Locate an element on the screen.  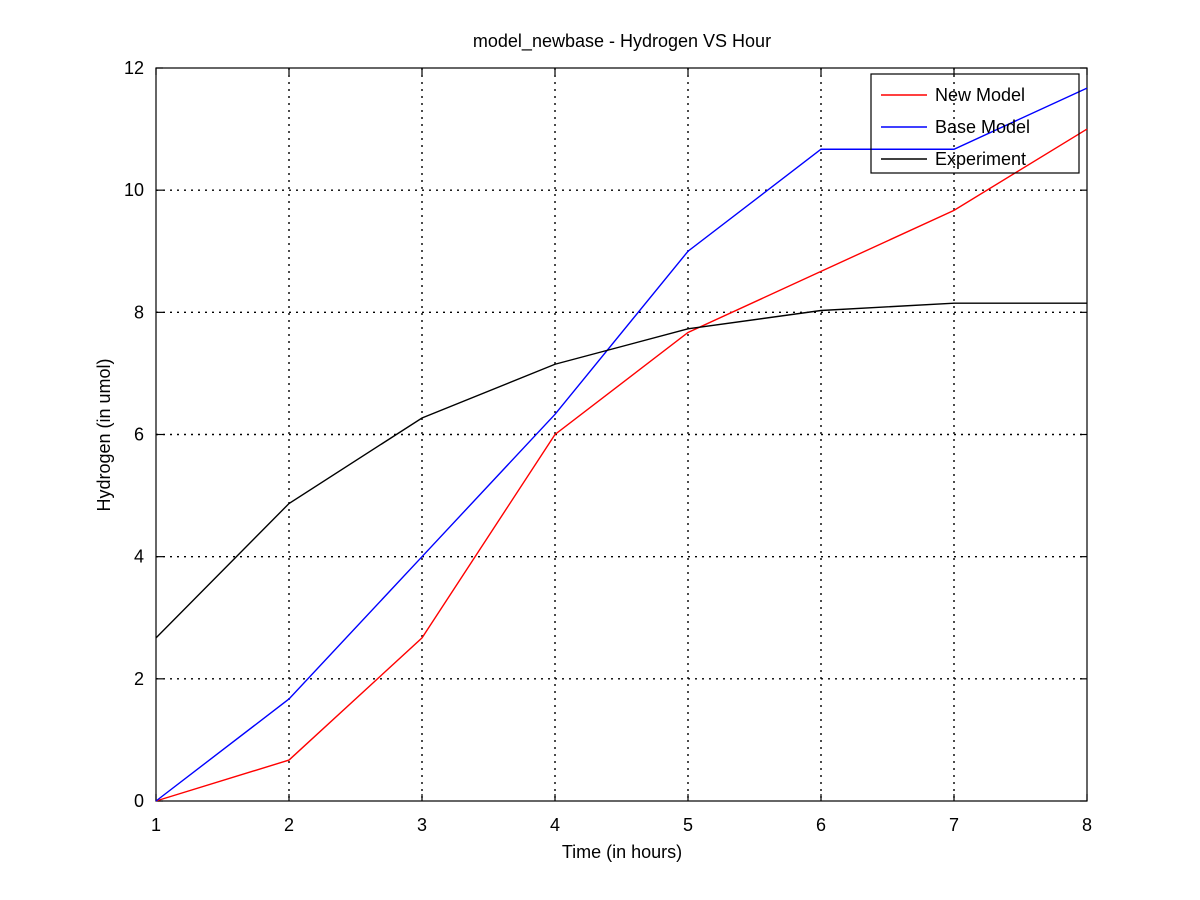
x-tick-label: 3 is located at coordinates (422, 825).